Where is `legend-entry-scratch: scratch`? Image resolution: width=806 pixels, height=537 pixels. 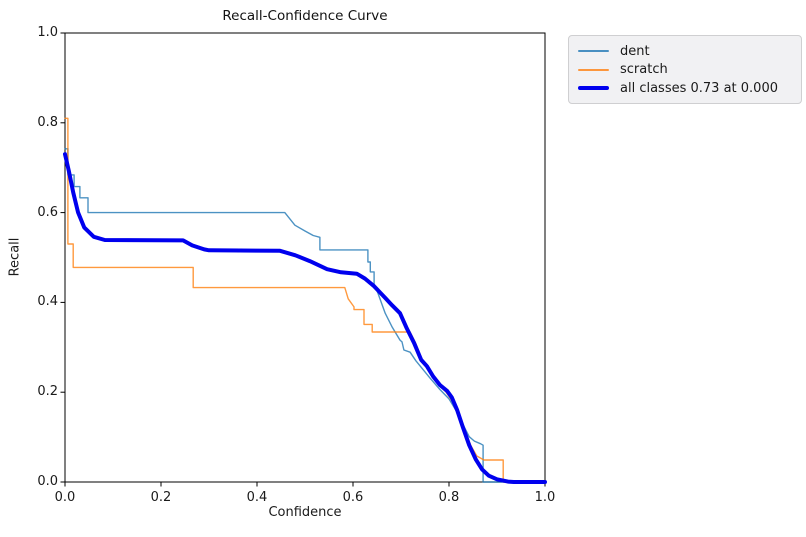 legend-entry-scratch: scratch is located at coordinates (685, 69).